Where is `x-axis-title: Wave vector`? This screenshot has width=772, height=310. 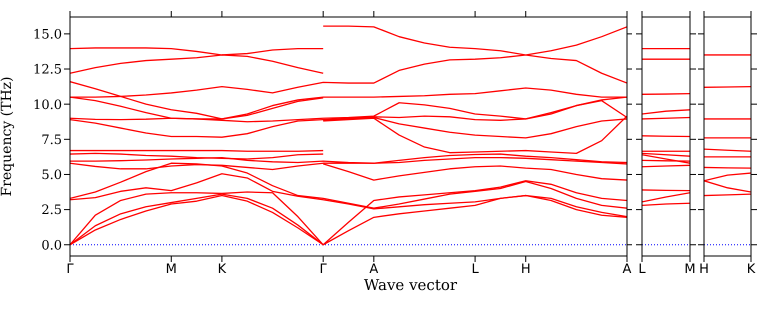
x-axis-title: Wave vector is located at coordinates (410, 285).